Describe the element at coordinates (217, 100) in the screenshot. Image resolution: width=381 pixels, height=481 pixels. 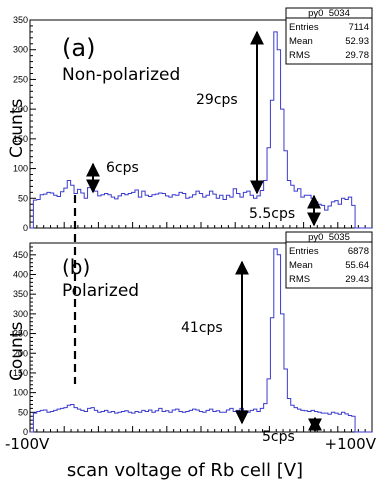
I see `panel-a-29cps-label: 29cps` at that location.